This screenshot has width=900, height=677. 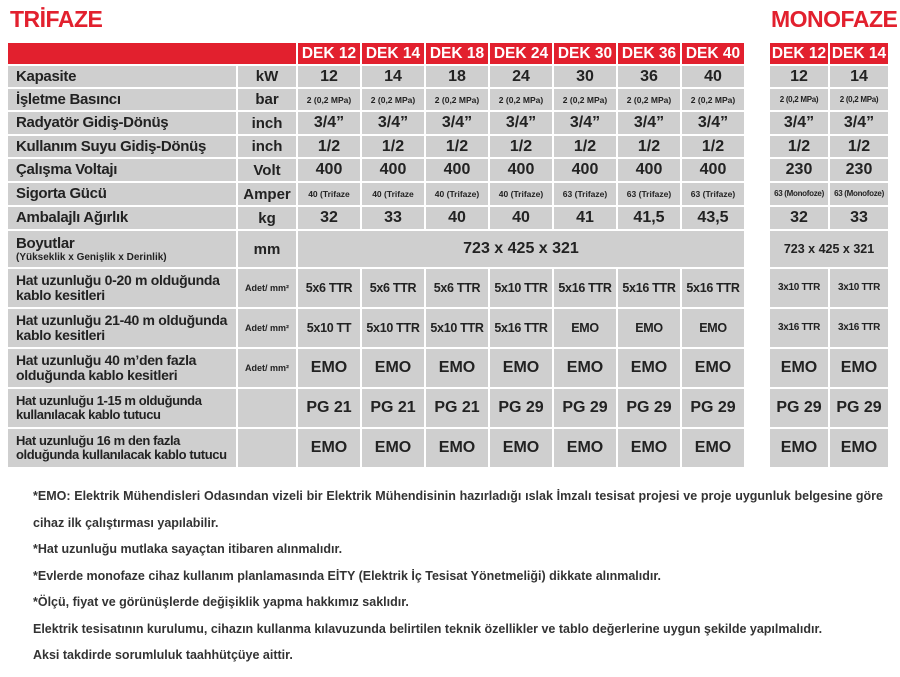 What do you see at coordinates (585, 53) in the screenshot?
I see `model-header-trifaze: DEK 30` at bounding box center [585, 53].